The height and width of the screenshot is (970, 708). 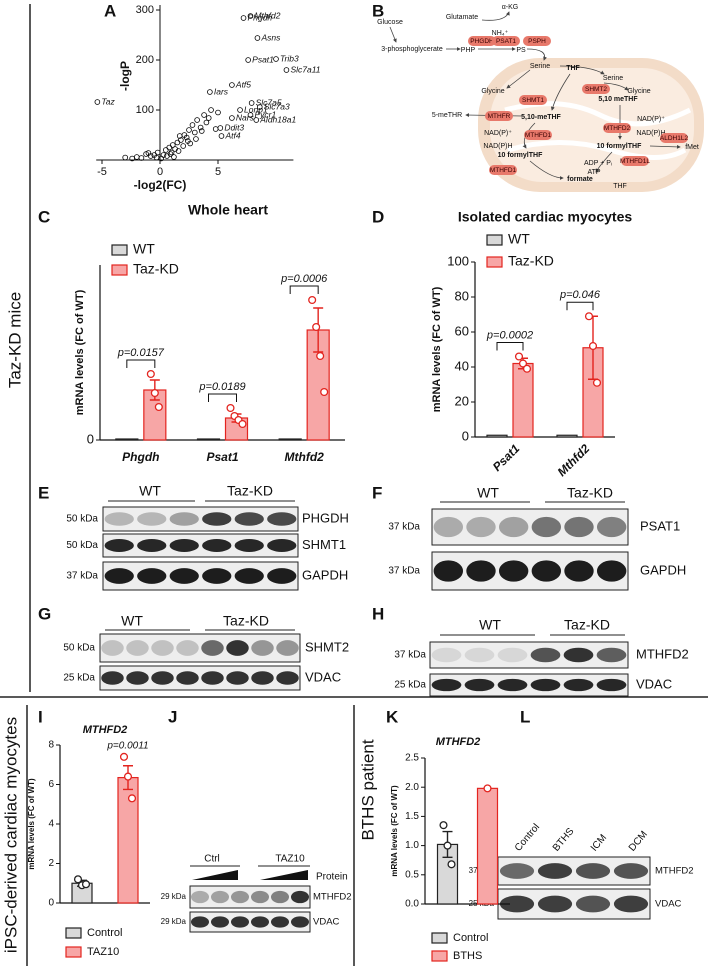 I want to click on y-tick-label: 300, so click(x=145, y=10).